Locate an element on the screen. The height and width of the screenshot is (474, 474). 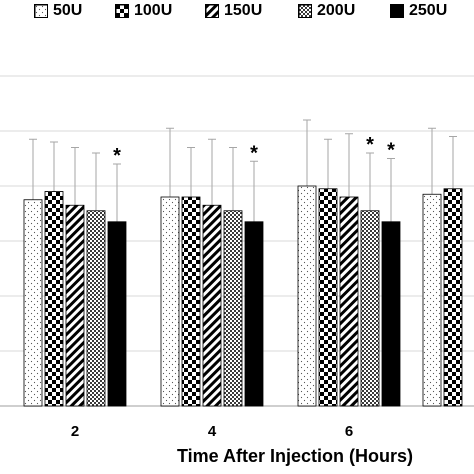
legend: 50U 100U 150U 200U 250U is located at coordinates (237, 11).